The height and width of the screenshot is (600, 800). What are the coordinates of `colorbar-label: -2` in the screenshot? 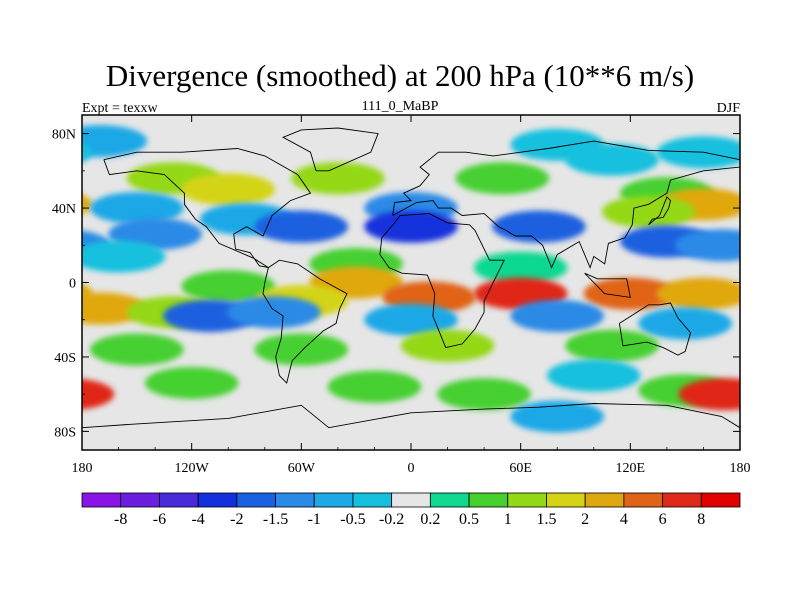 It's located at (236, 519).